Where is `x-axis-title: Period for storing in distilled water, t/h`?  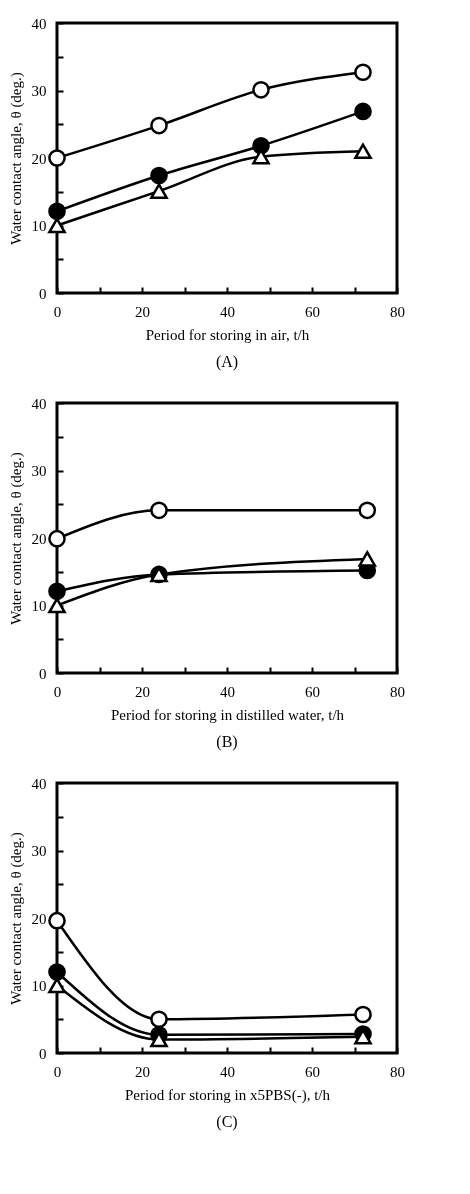 x-axis-title: Period for storing in distilled water, t/h is located at coordinates (227, 714).